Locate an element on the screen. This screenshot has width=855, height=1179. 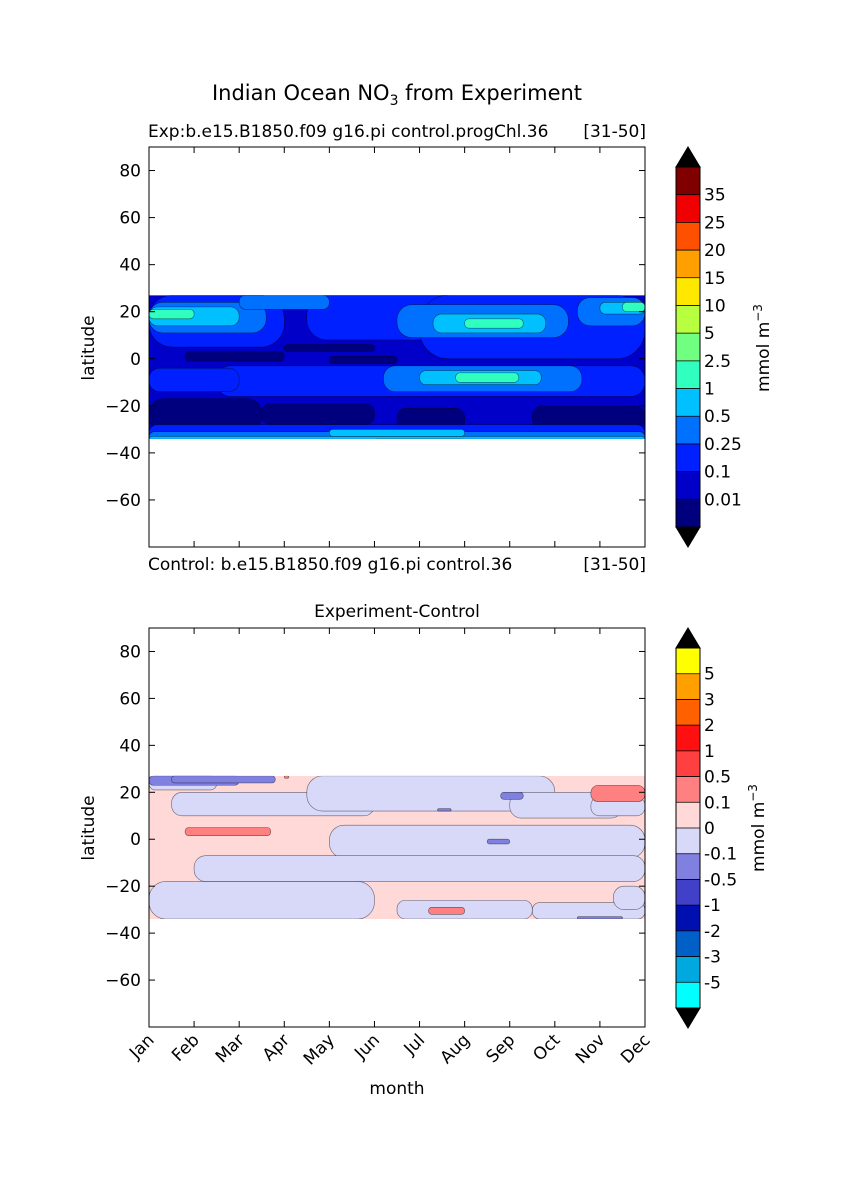
colorbar-frame is located at coordinates (688, 347).